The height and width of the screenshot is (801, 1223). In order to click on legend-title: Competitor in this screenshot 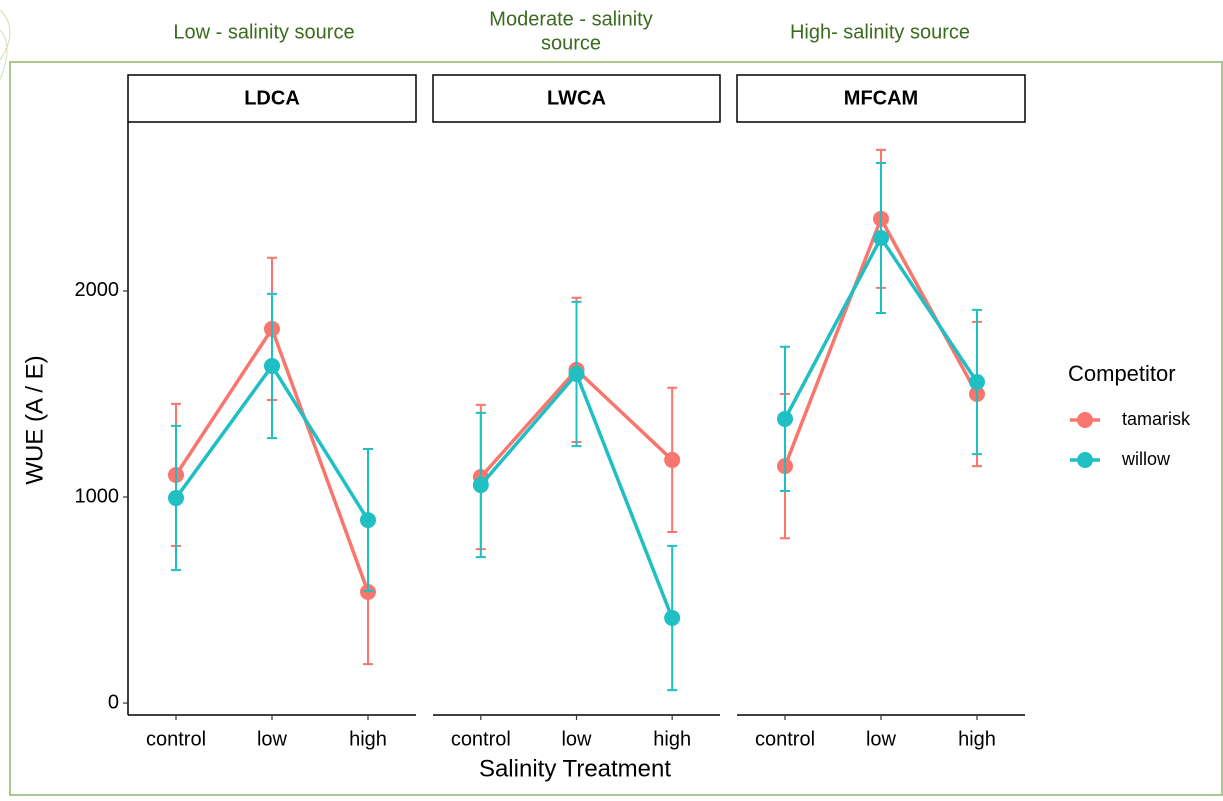, I will do `click(1122, 373)`.